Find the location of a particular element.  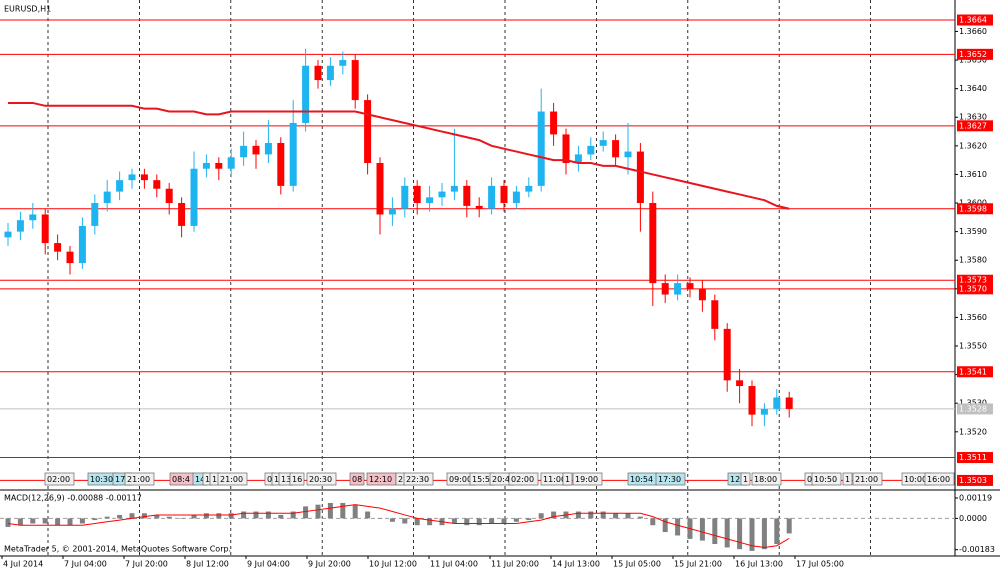

object-label: 15:5 is located at coordinates (481, 479).